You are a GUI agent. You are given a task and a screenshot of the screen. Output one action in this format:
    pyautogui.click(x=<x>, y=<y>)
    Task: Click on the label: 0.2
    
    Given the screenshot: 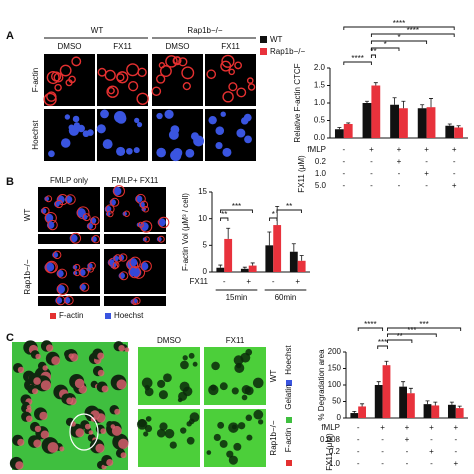 What is the action you would take?
    pyautogui.click(x=335, y=451)
    